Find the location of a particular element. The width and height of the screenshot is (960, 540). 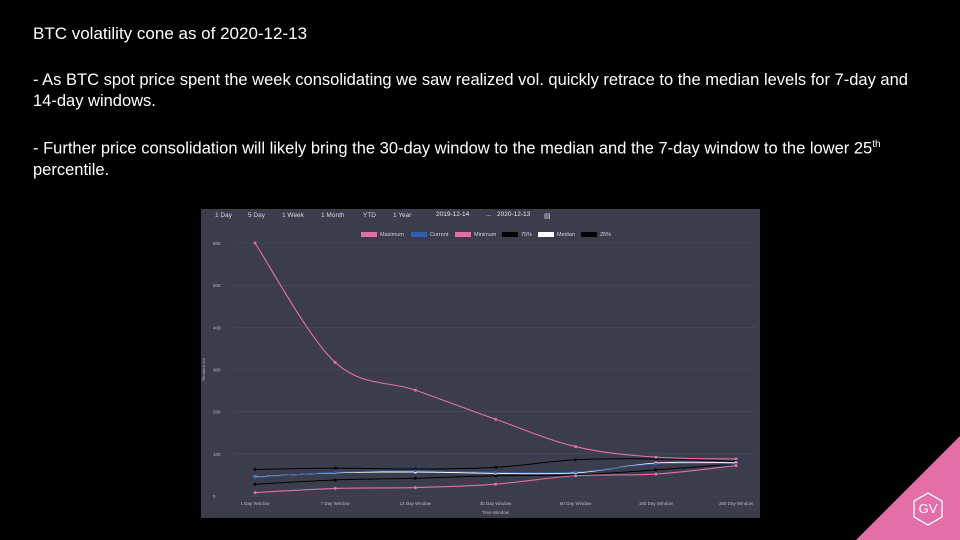

x-tick-label: 360 Day Window is located at coordinates (736, 503).